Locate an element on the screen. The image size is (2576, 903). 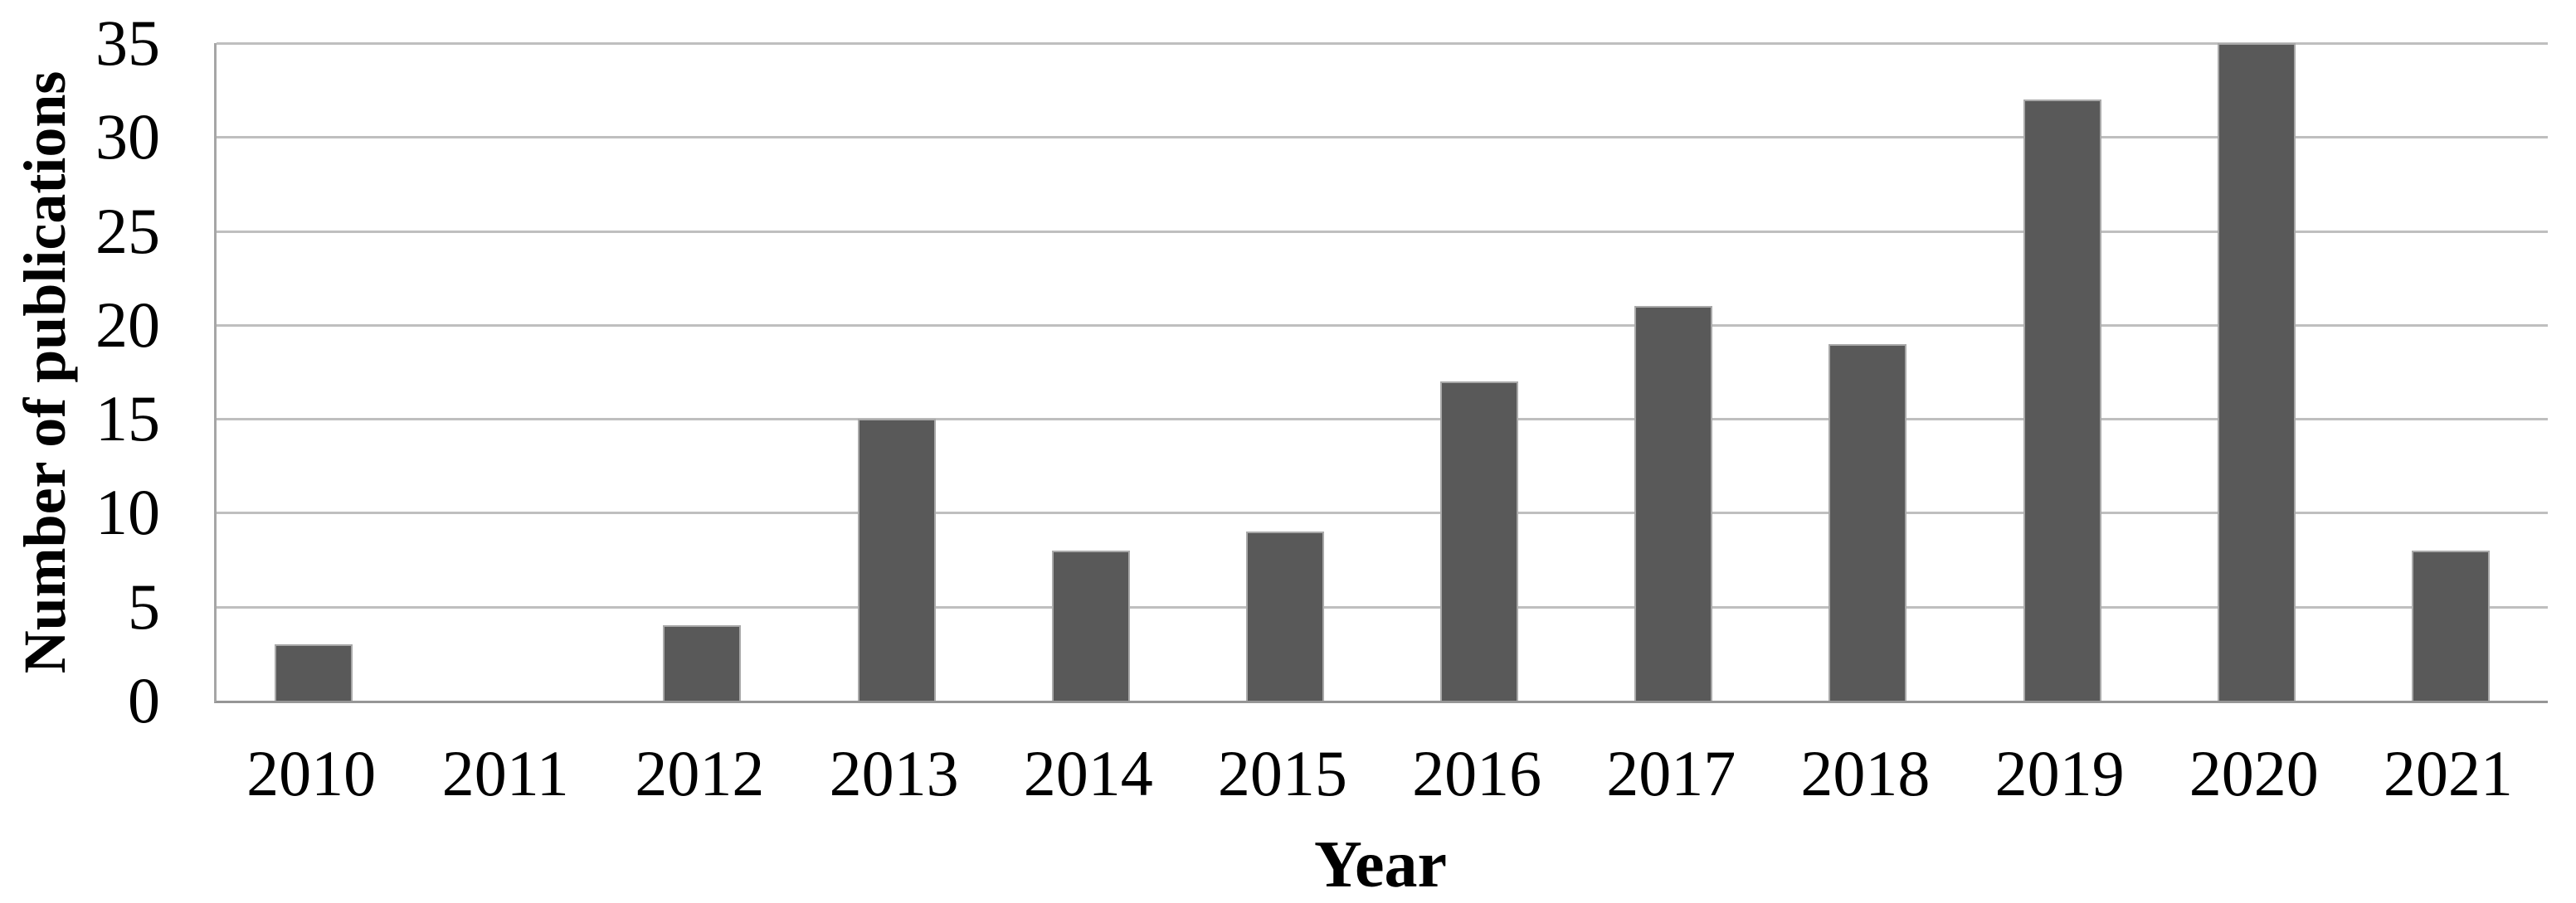
x-tick-label-2020: 2020 is located at coordinates (2254, 773).